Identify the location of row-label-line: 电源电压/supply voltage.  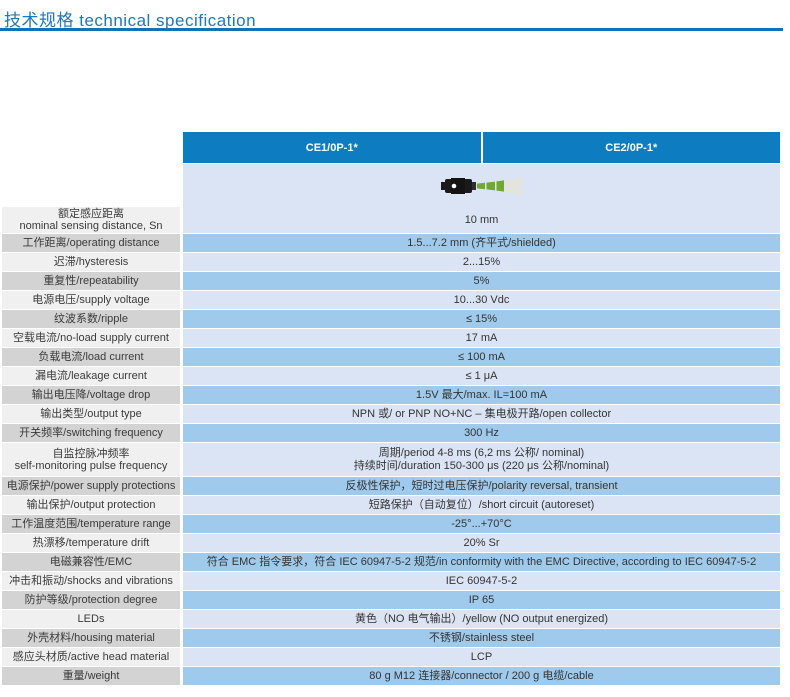
(91, 300).